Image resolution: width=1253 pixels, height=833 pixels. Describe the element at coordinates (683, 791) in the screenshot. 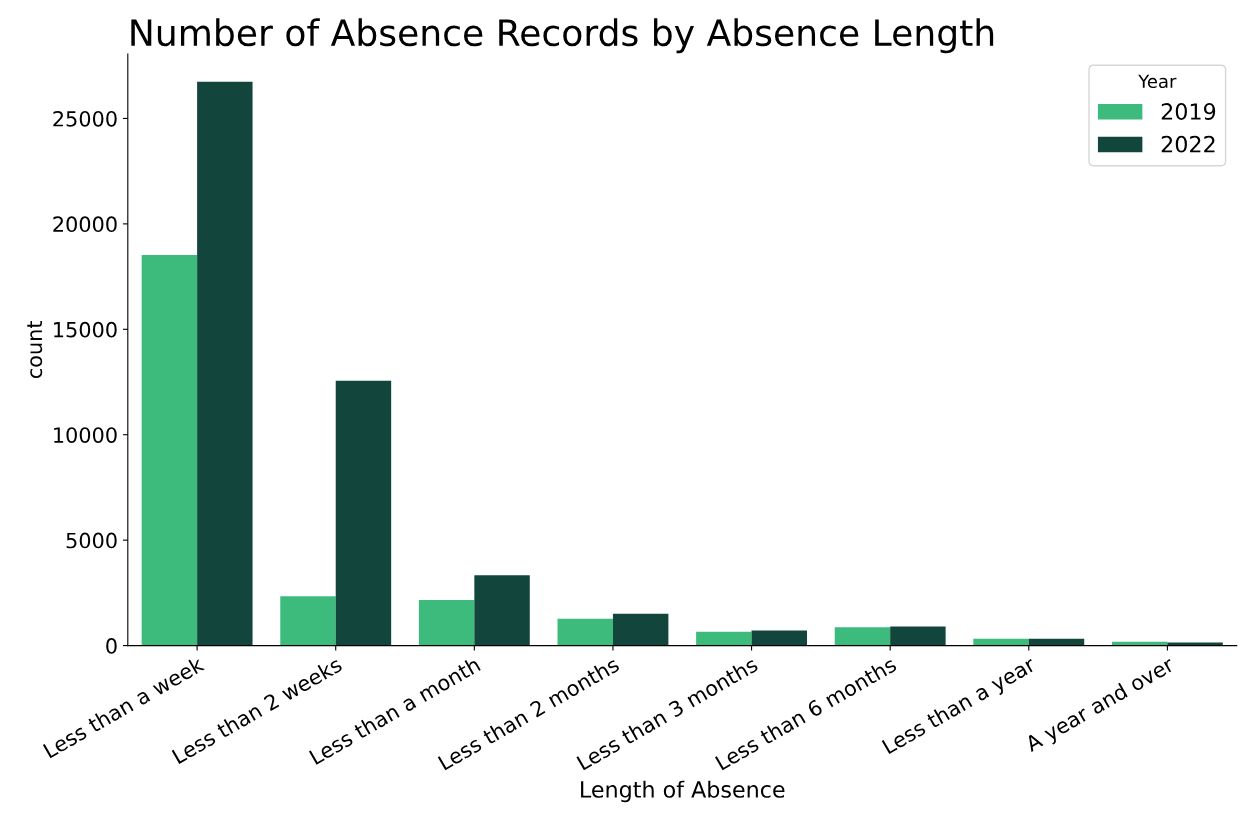

I see `x-axis-title: Length of Absence` at that location.